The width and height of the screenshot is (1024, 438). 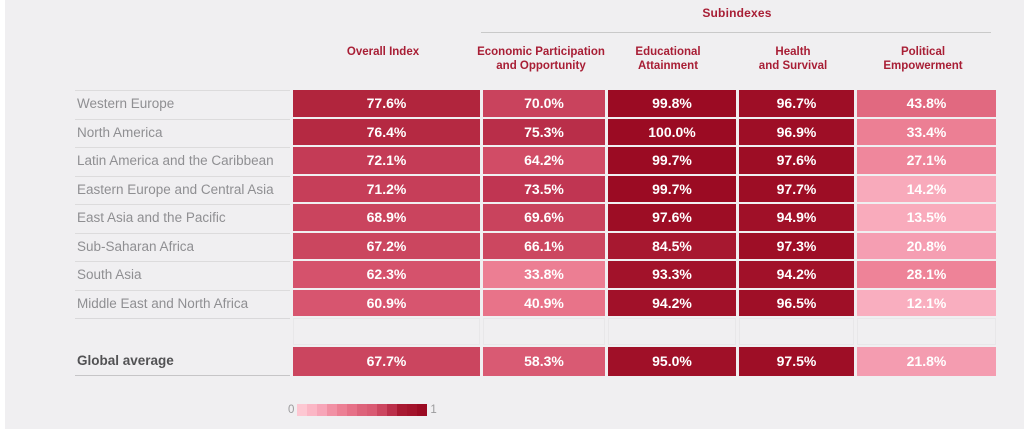 I want to click on column-header: Educational Attainment, so click(x=668, y=59).